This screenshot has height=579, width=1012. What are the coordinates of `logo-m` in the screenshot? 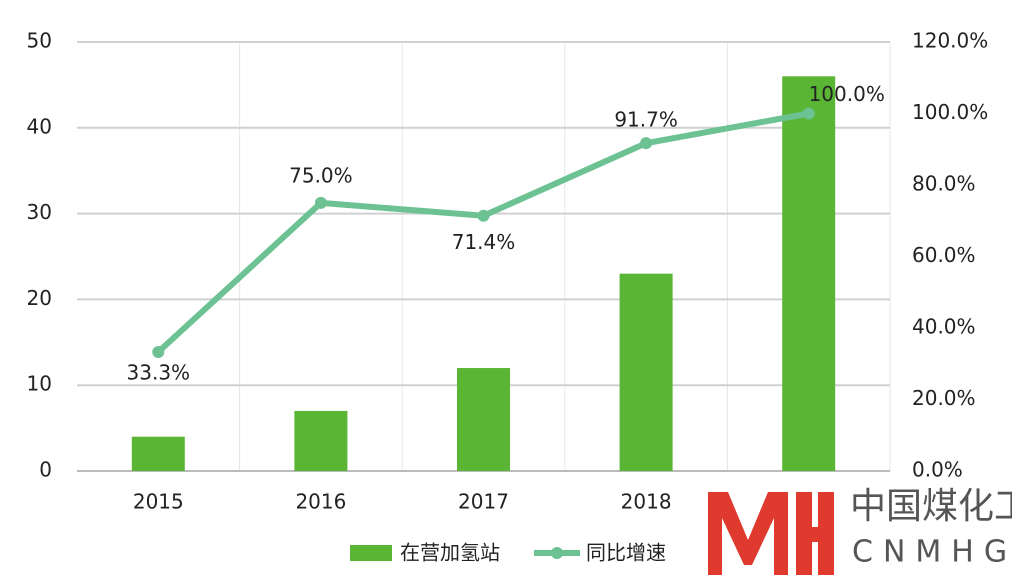 It's located at (748, 533).